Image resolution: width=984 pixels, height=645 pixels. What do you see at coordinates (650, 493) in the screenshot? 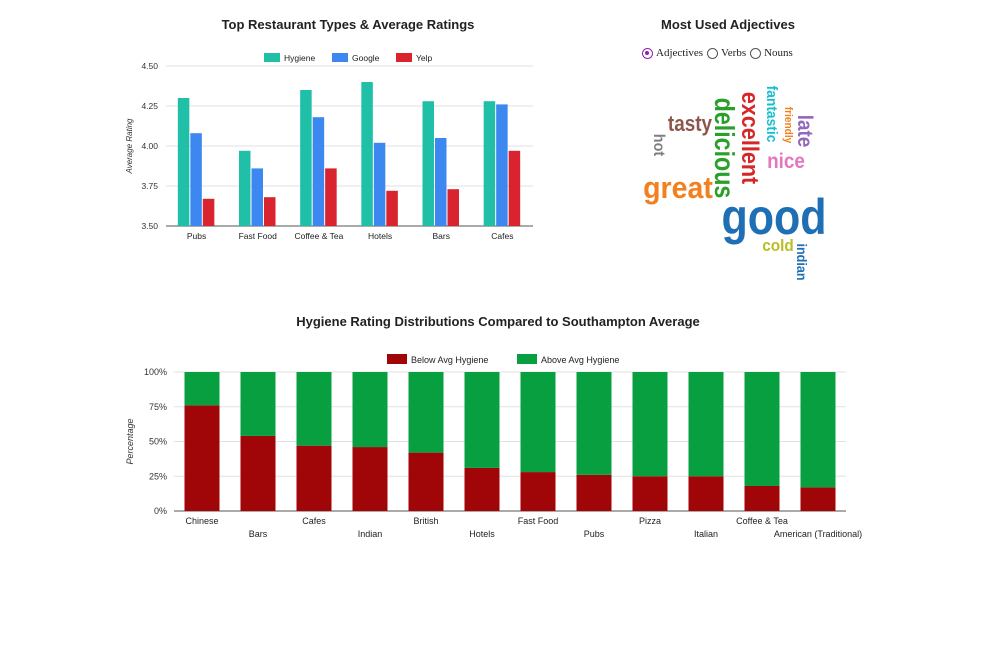
I see `bar-below-pizza` at bounding box center [650, 493].